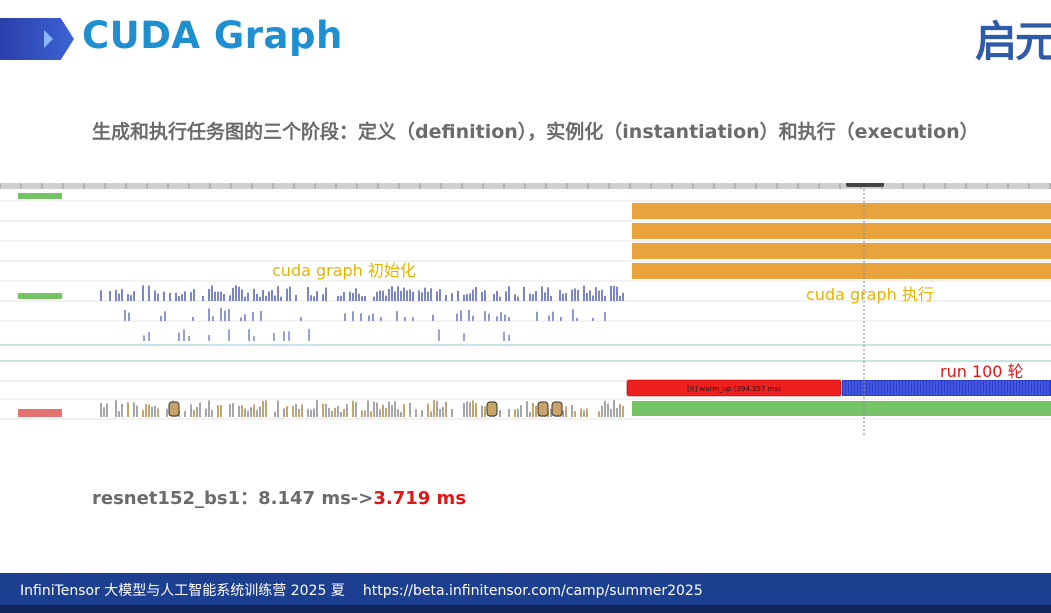 The height and width of the screenshot is (613, 1051). I want to click on page-title: CUDA Graph, so click(212, 35).